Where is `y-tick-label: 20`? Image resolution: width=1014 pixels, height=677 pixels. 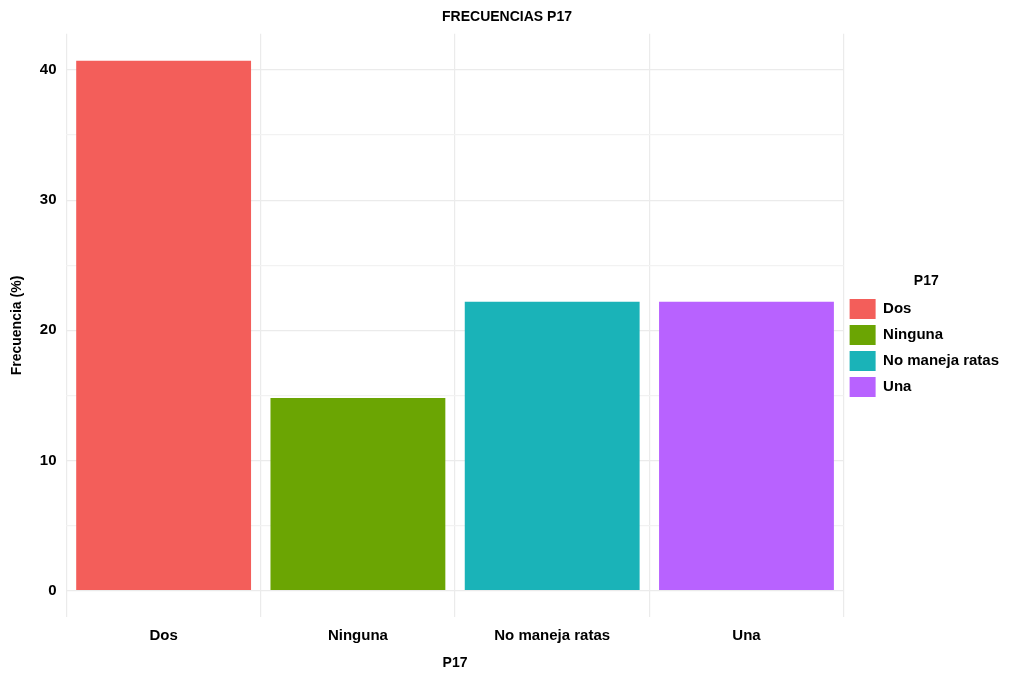 y-tick-label: 20 is located at coordinates (48, 329).